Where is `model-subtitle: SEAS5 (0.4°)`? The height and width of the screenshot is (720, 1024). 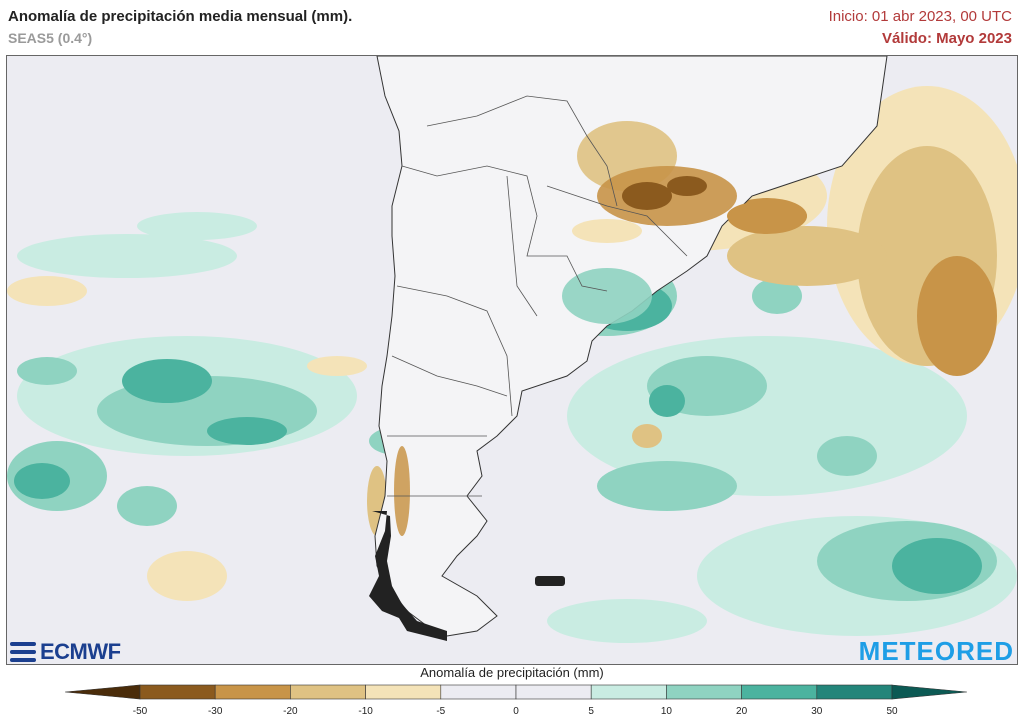
model-subtitle: SEAS5 (0.4°) is located at coordinates (50, 38).